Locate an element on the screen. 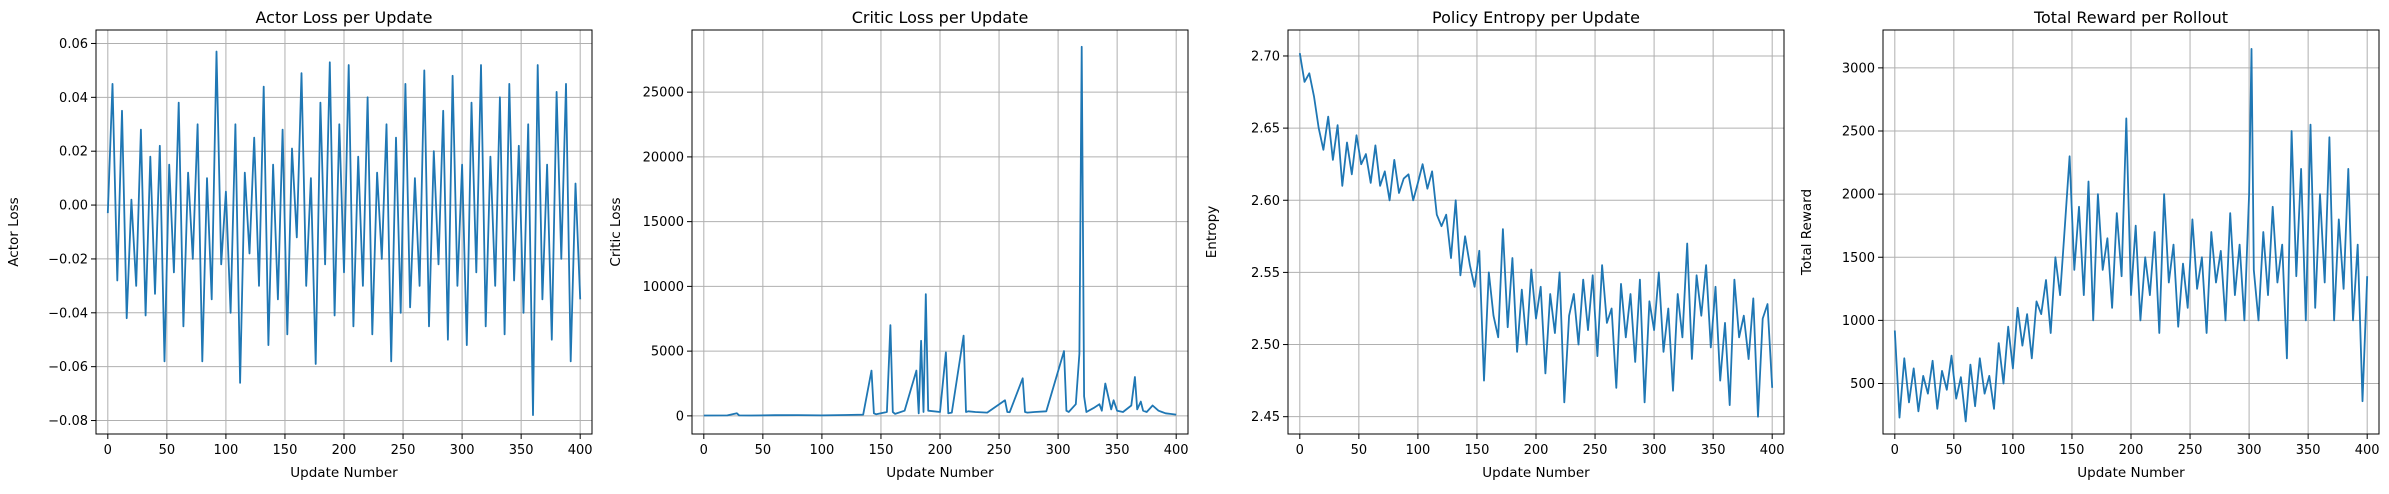 The height and width of the screenshot is (494, 2389). y-tick-label: 0.06 is located at coordinates (73, 44).